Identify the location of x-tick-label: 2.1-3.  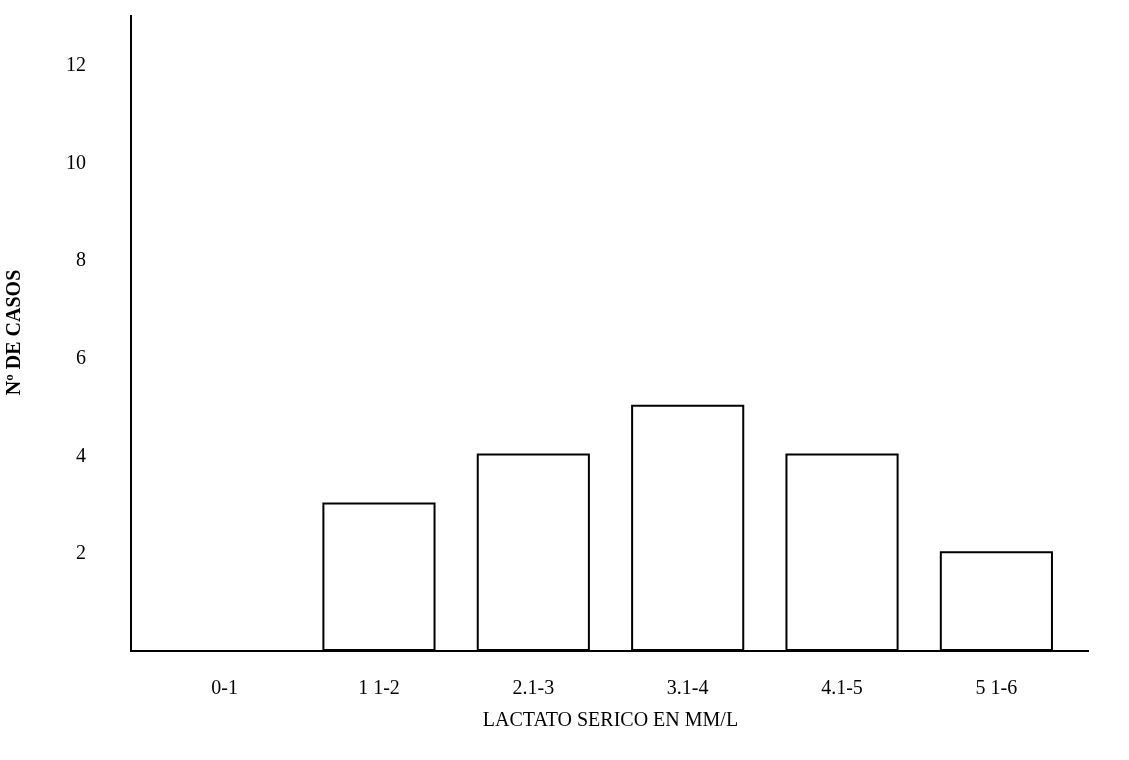
(533, 687).